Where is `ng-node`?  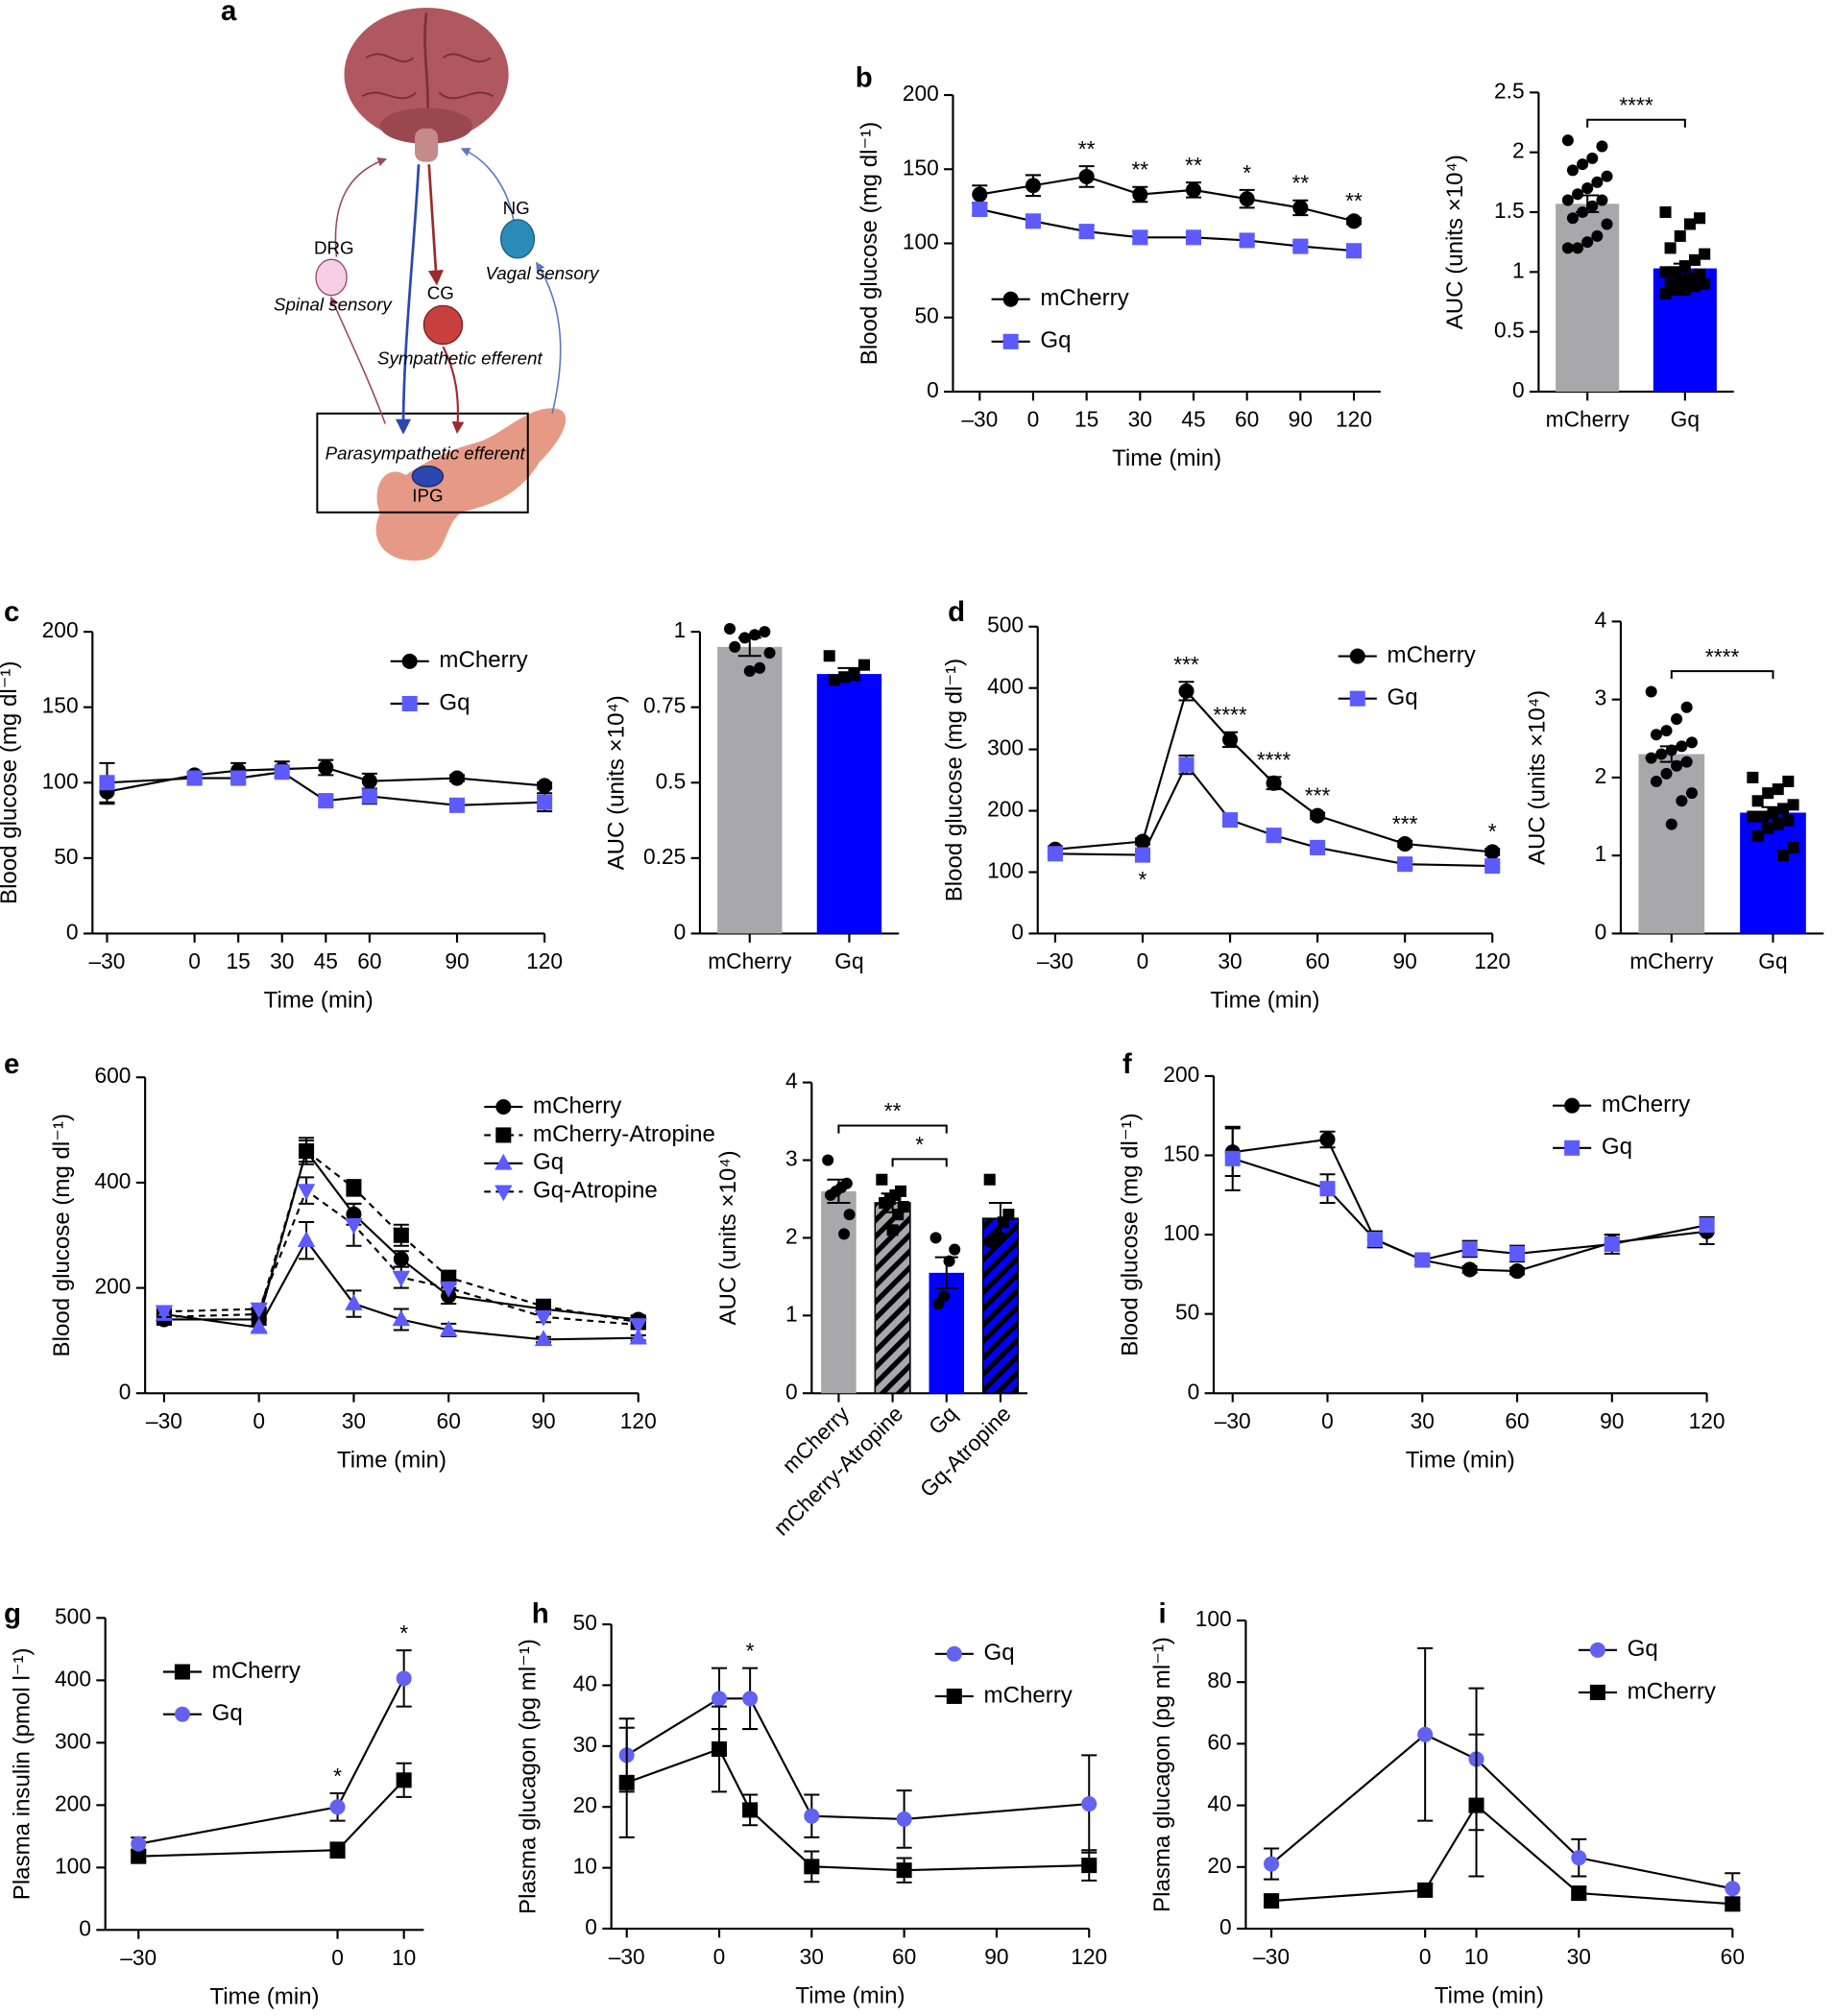 ng-node is located at coordinates (517, 239).